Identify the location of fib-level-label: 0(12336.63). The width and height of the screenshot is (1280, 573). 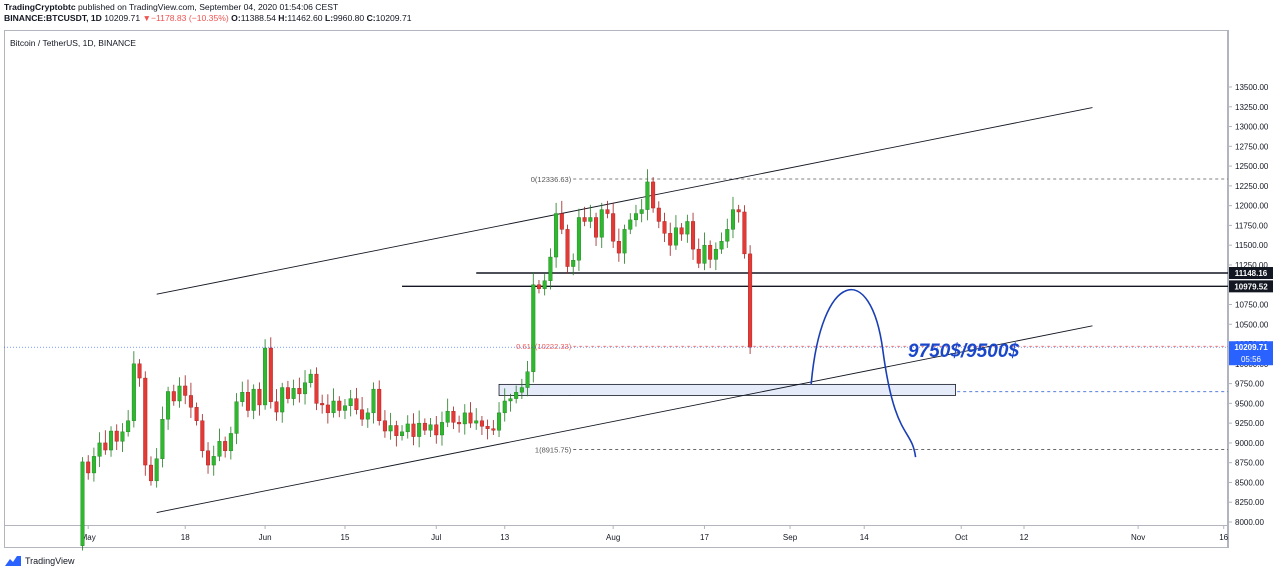
(551, 179).